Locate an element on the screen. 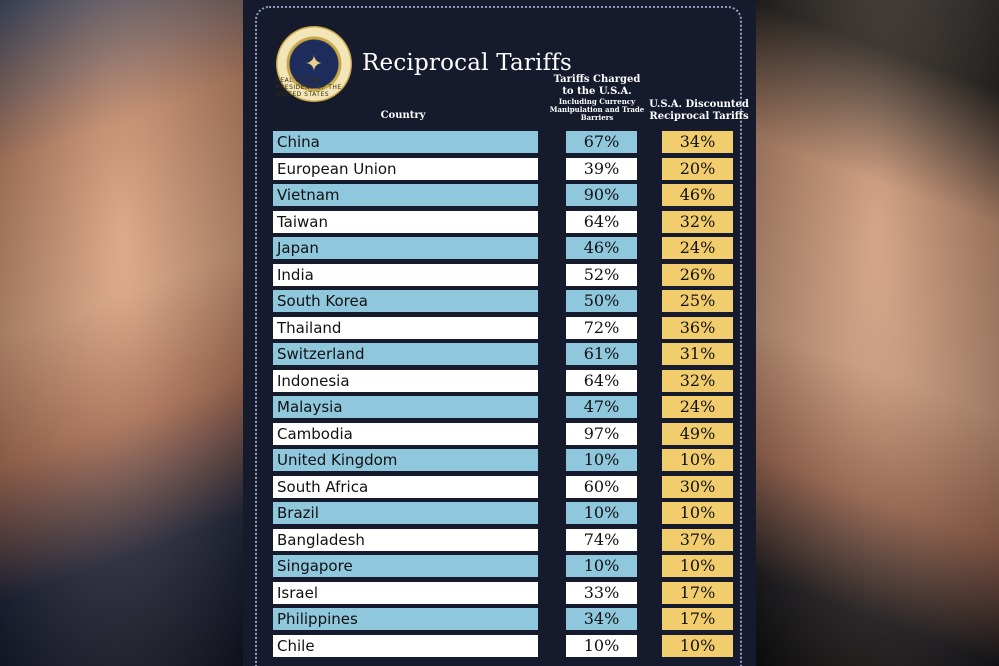  discount-cell: 37% is located at coordinates (697, 539).